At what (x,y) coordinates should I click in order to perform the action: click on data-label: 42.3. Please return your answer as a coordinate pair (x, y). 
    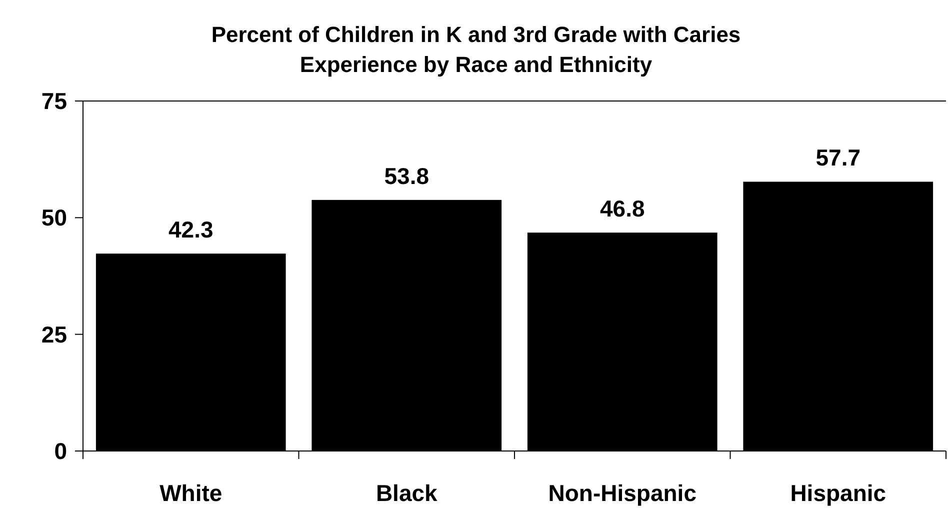
    Looking at the image, I should click on (191, 229).